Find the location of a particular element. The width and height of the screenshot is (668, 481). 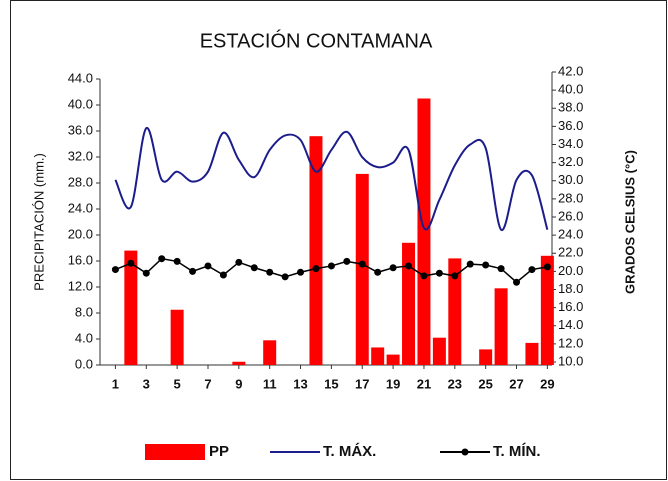

y2-tick-label: 32.0 is located at coordinates (570, 161).